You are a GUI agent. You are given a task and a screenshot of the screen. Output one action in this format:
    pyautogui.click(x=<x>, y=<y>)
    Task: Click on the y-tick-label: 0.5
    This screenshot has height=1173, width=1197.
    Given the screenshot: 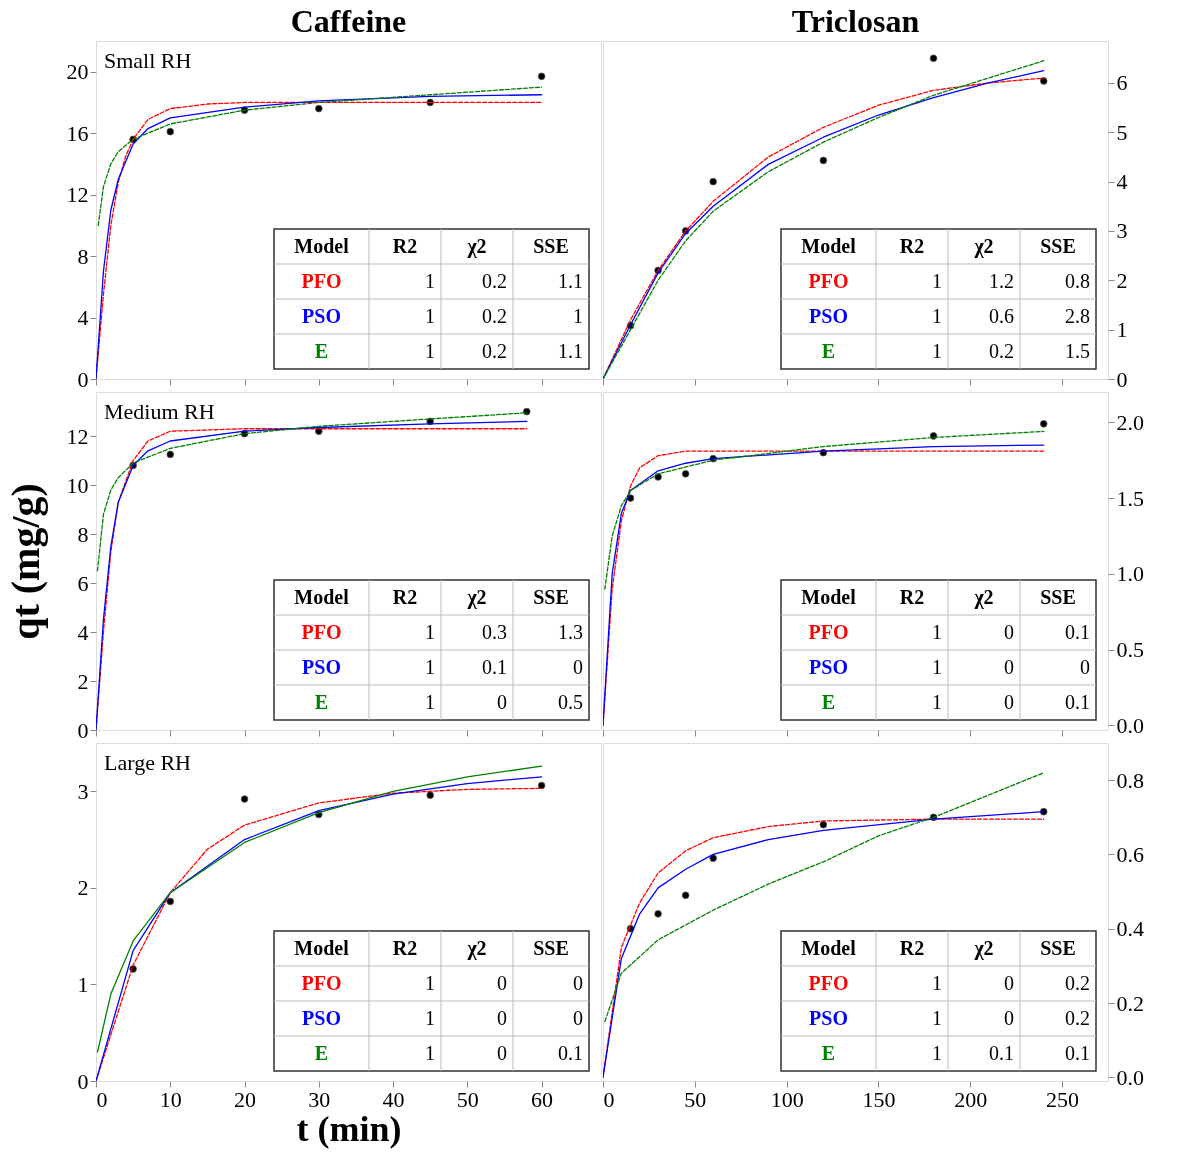 What is the action you would take?
    pyautogui.click(x=1130, y=650)
    